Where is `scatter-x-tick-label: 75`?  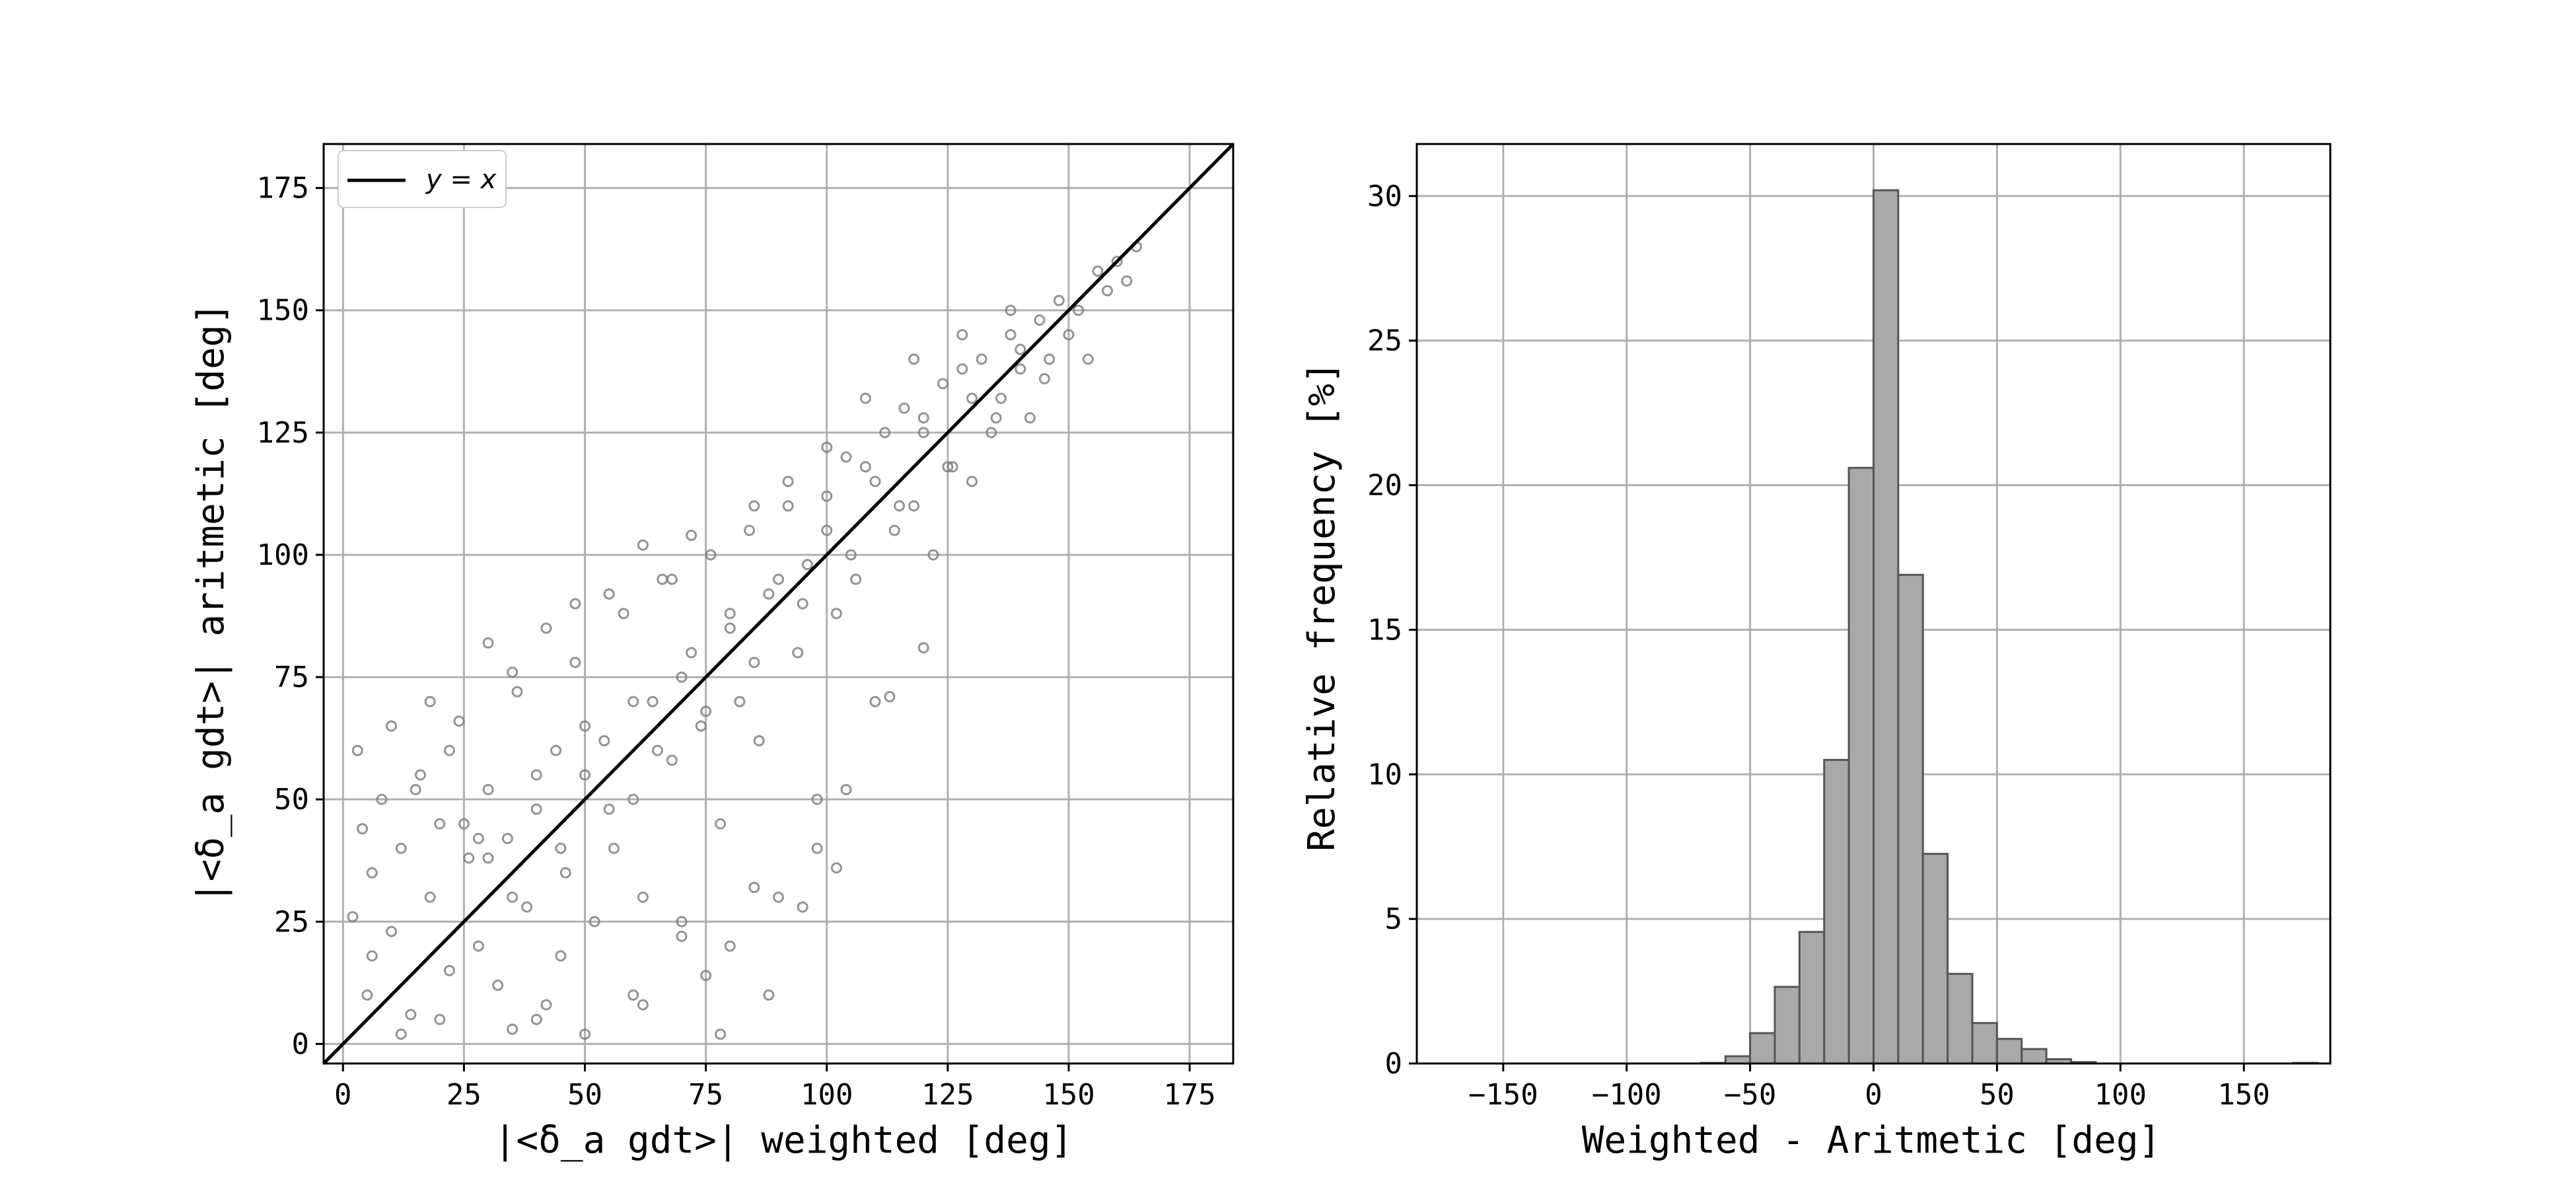 scatter-x-tick-label: 75 is located at coordinates (705, 1095).